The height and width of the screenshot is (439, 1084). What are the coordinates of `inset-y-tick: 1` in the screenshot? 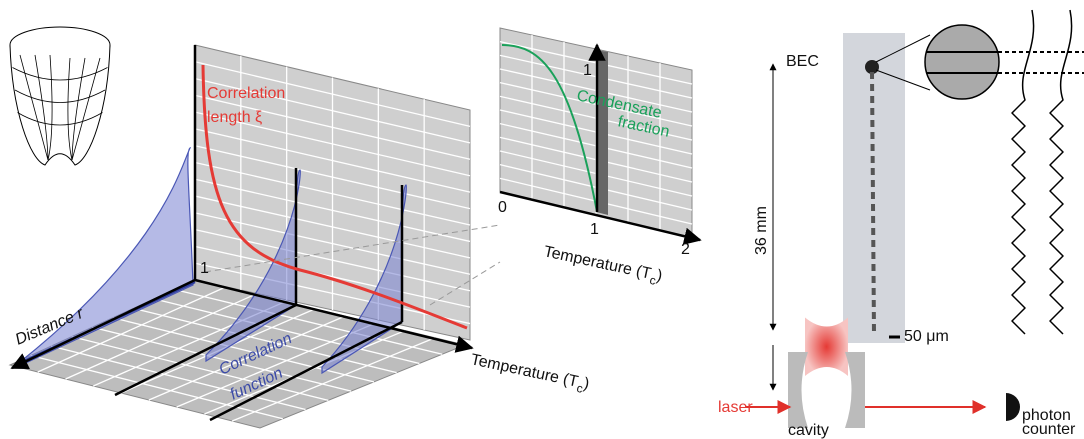 It's located at (587, 70).